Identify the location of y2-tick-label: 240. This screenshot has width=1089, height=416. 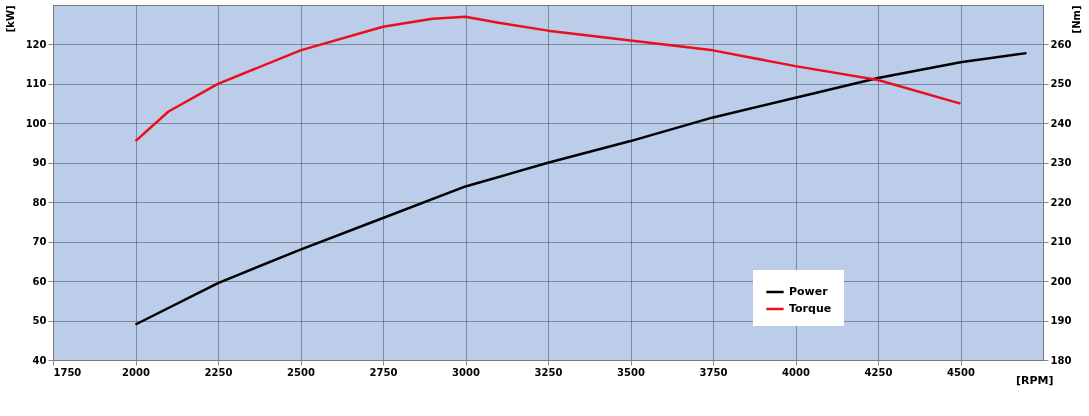
(1061, 123).